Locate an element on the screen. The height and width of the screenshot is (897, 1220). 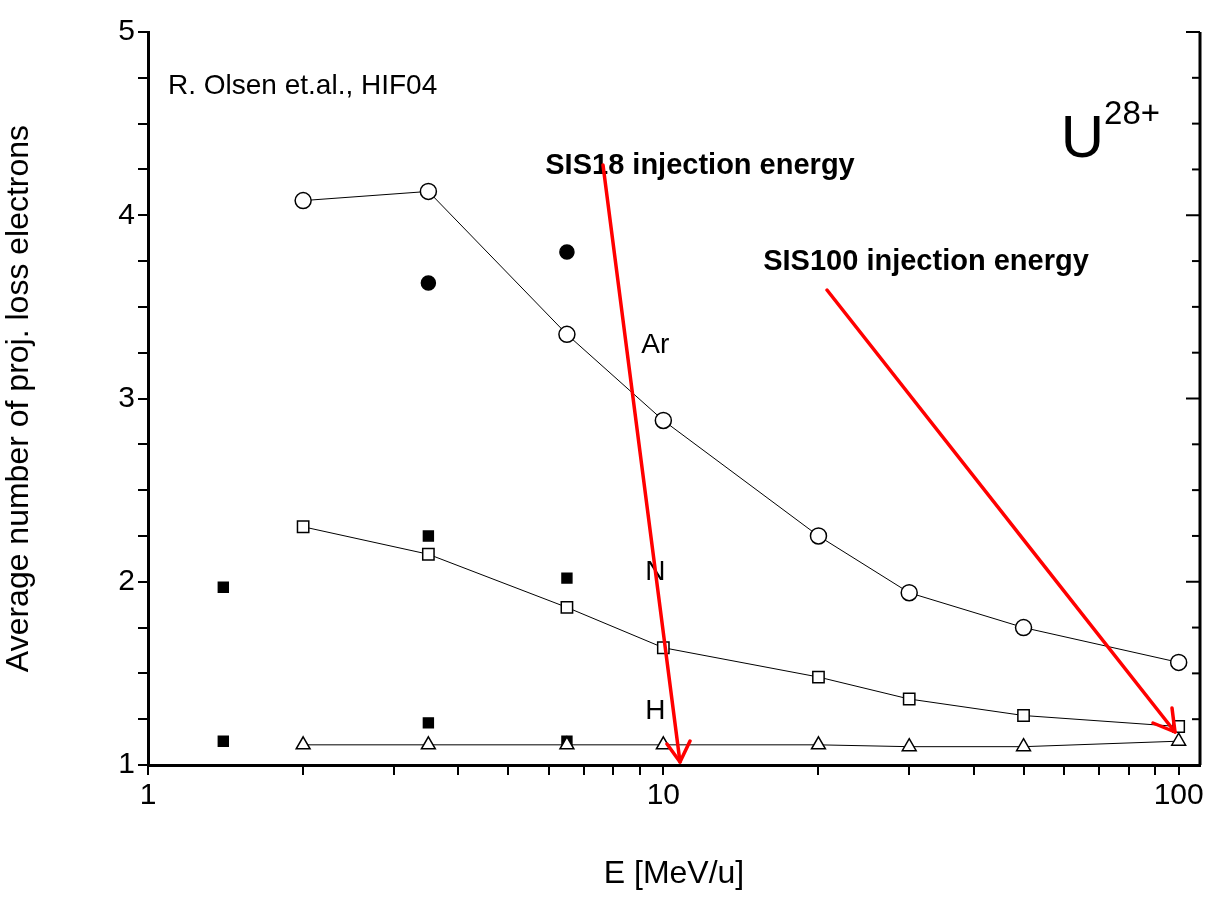
series-label: H is located at coordinates (655, 709).